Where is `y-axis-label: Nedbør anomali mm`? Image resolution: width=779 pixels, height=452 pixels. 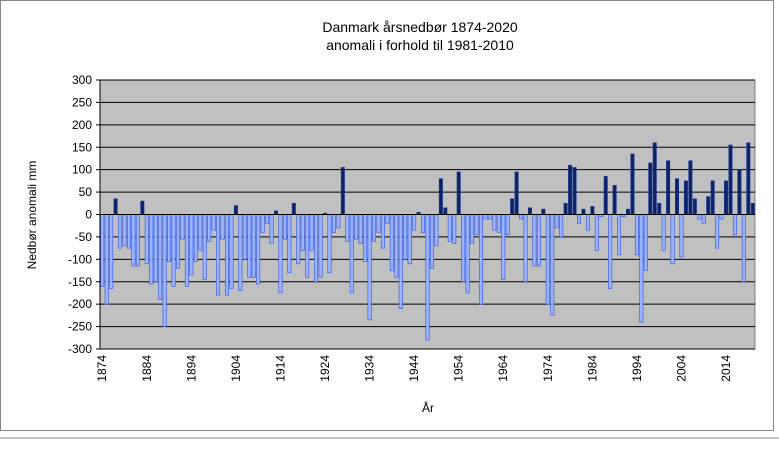
y-axis-label: Nedbør anomali mm is located at coordinates (32, 215).